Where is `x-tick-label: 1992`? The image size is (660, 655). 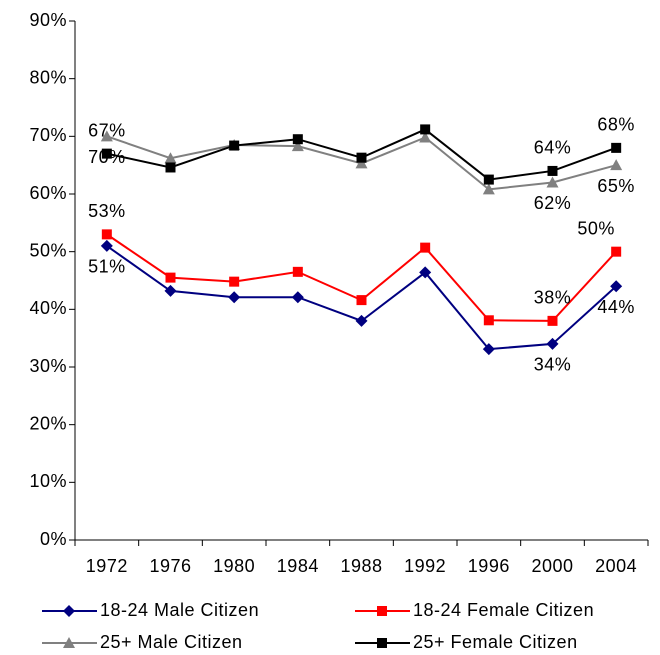 x-tick-label: 1992 is located at coordinates (425, 566).